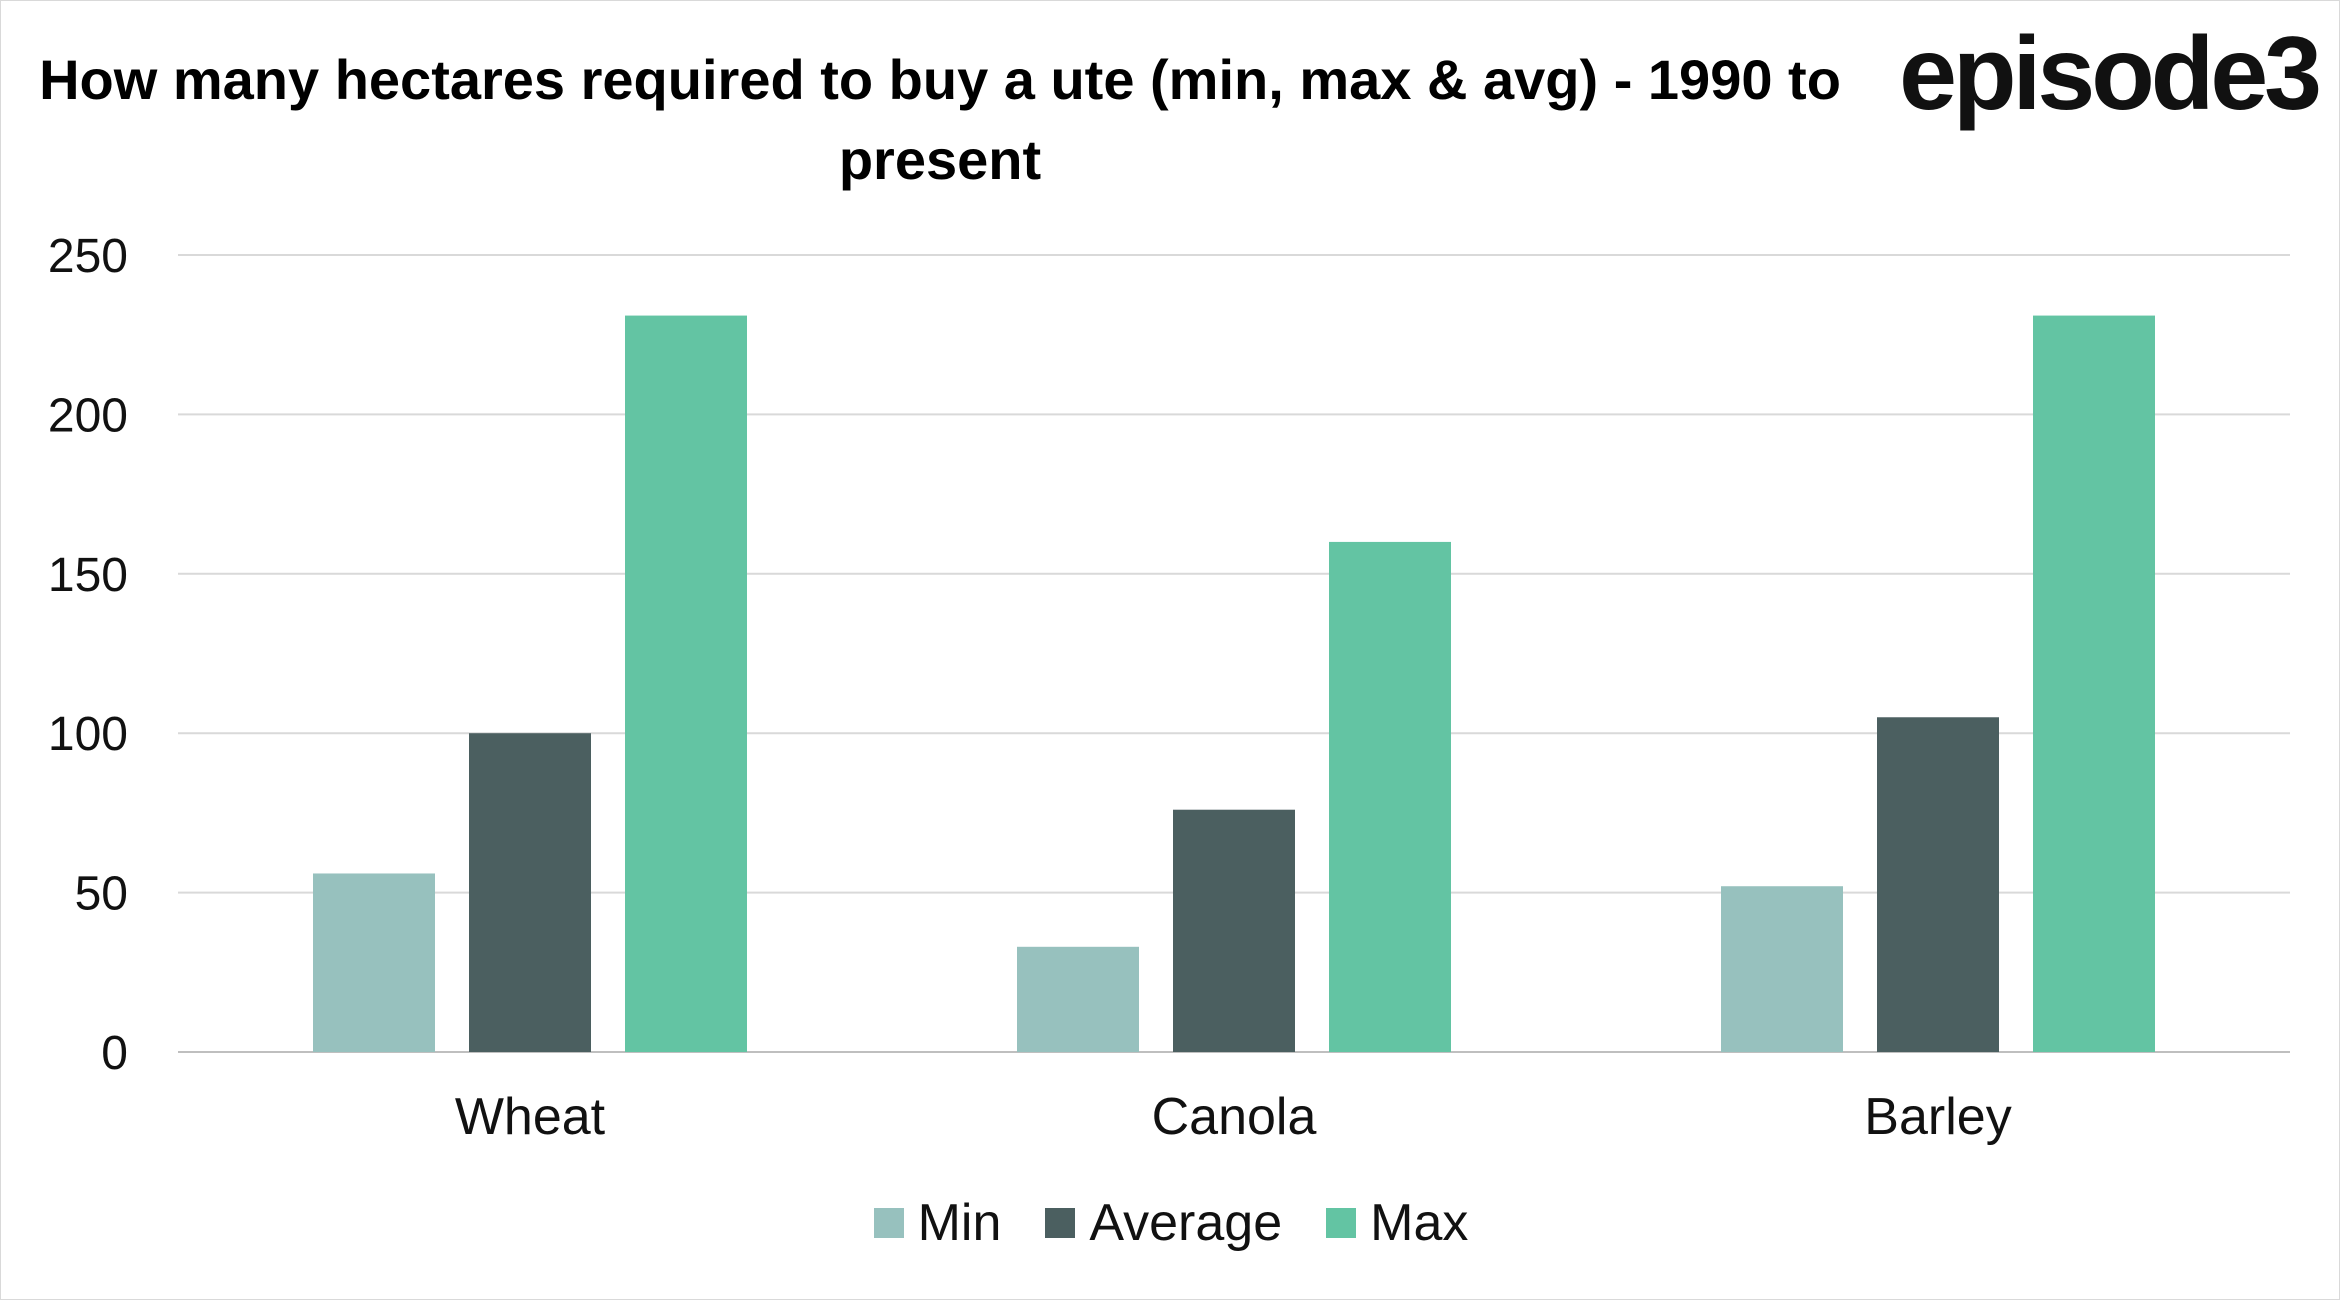 Image resolution: width=2342 pixels, height=1302 pixels. What do you see at coordinates (2110, 74) in the screenshot?
I see `episode3-logo: episode3` at bounding box center [2110, 74].